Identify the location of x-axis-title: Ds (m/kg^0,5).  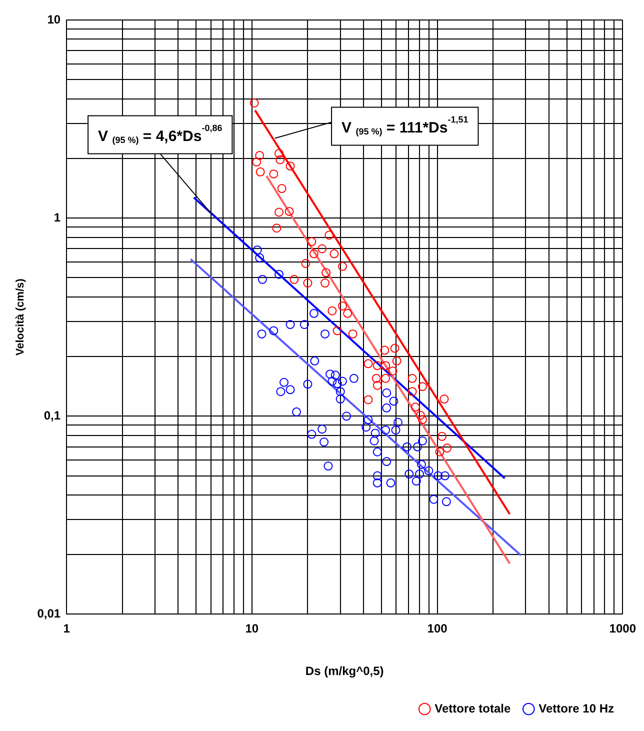
(344, 671).